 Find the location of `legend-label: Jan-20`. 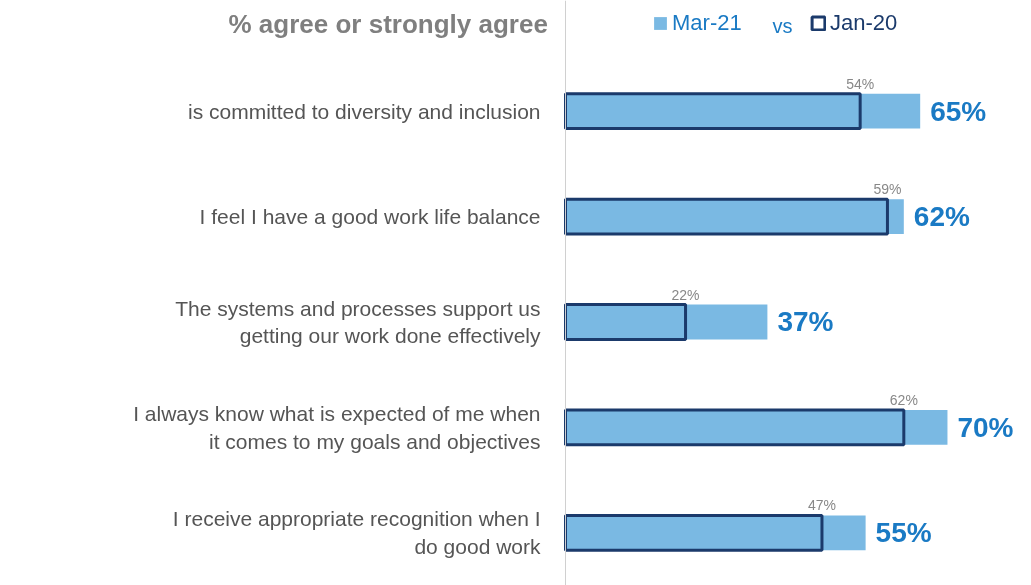

legend-label: Jan-20 is located at coordinates (864, 23).